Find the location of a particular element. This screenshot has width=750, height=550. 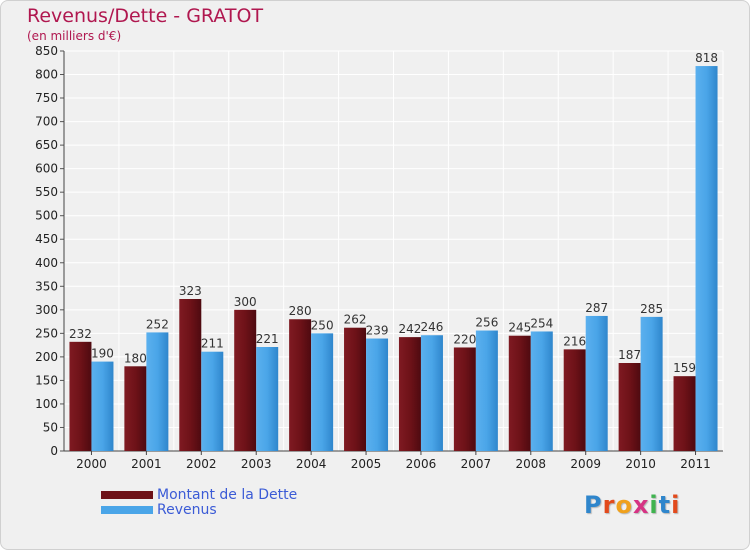

legend-label-revenus: Revenus is located at coordinates (187, 509).